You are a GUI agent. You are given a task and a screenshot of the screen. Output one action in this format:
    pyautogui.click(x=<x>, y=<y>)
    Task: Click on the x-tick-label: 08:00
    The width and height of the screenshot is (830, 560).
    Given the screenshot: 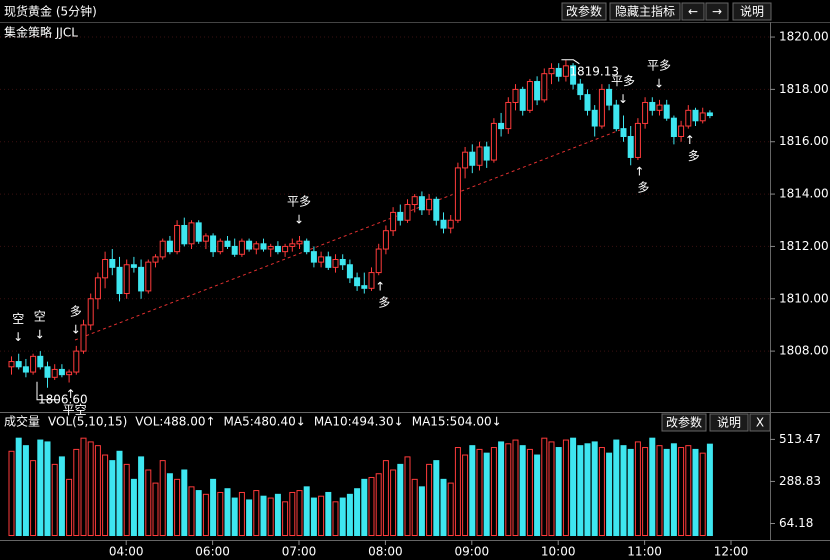 What is the action you would take?
    pyautogui.click(x=385, y=552)
    